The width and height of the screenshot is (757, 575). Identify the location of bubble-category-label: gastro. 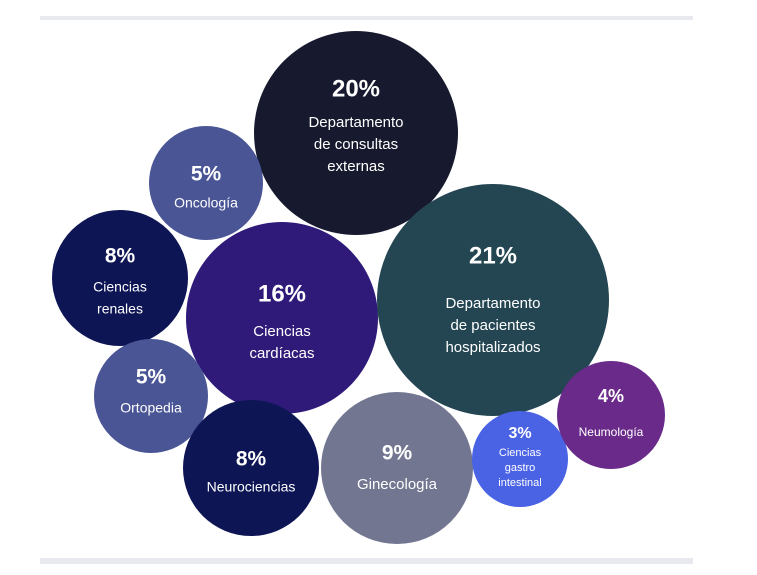
(520, 468).